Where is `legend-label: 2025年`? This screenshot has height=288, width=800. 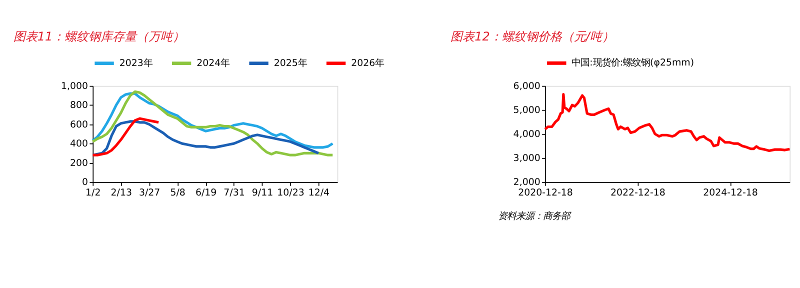 legend-label: 2025年 is located at coordinates (290, 63).